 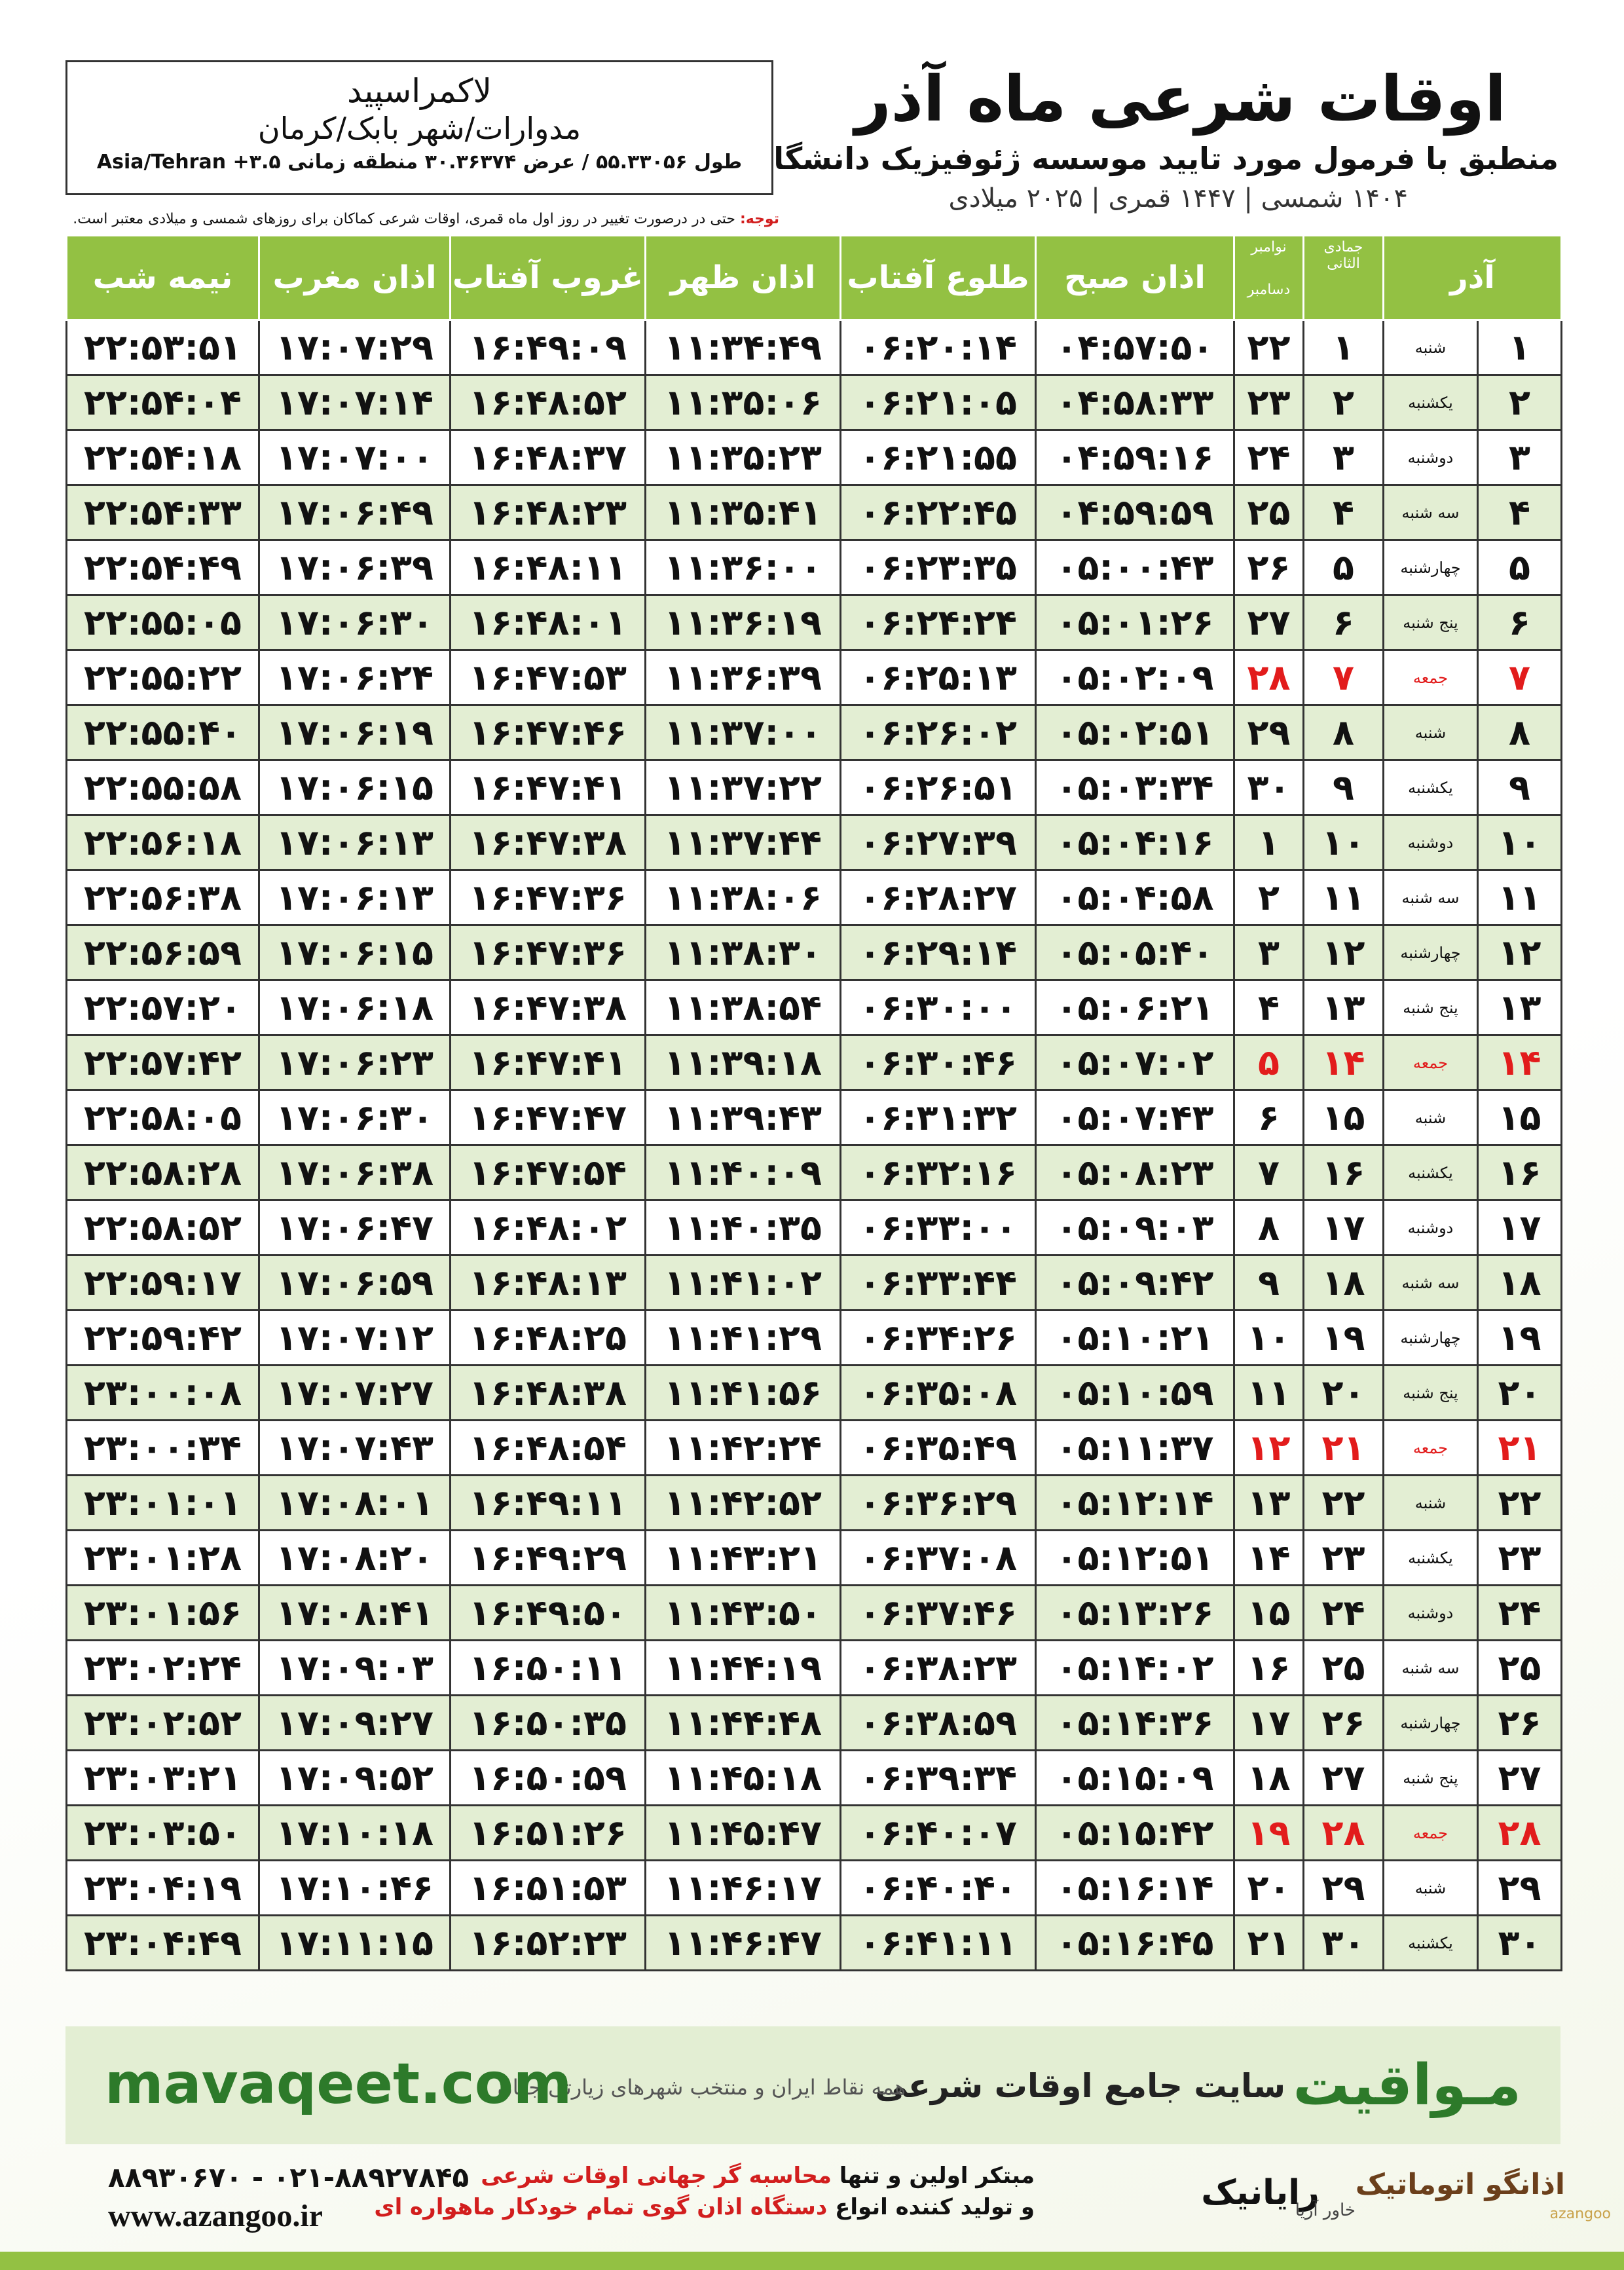 I want to click on weekday-cell: چهارشنبه, so click(x=1430, y=952).